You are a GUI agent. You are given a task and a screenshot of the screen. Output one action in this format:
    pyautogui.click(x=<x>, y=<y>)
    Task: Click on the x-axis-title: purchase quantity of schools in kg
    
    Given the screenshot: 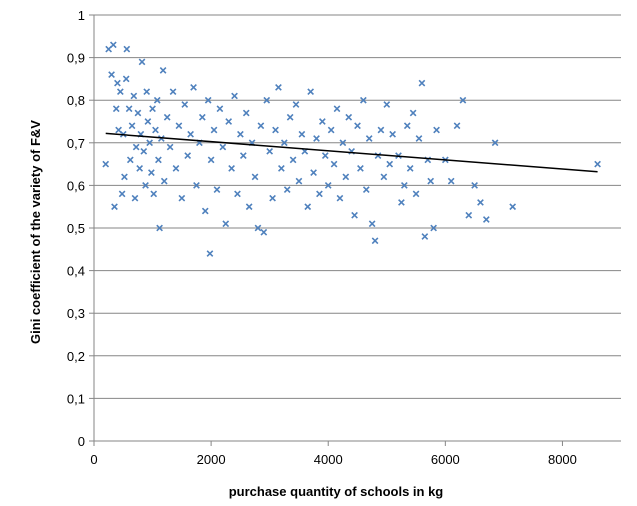 What is the action you would take?
    pyautogui.click(x=336, y=491)
    